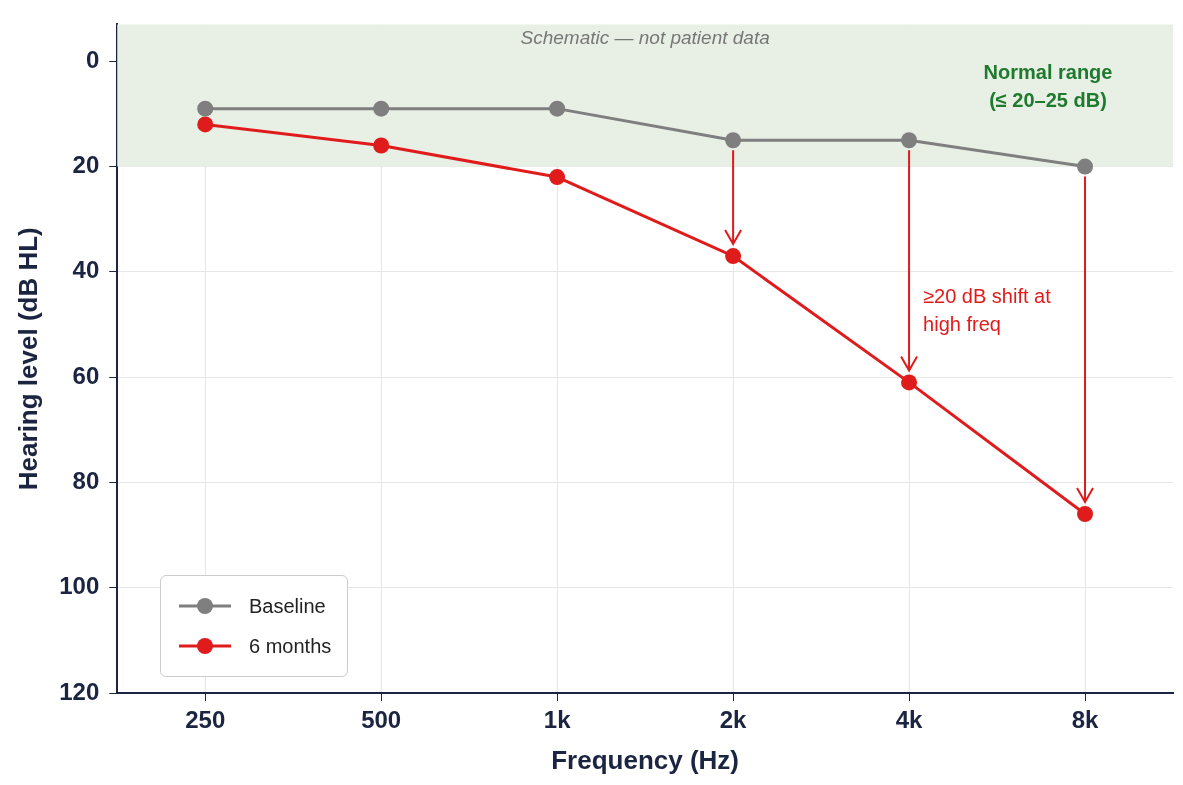  What do you see at coordinates (733, 720) in the screenshot?
I see `x-tick-label: 2k` at bounding box center [733, 720].